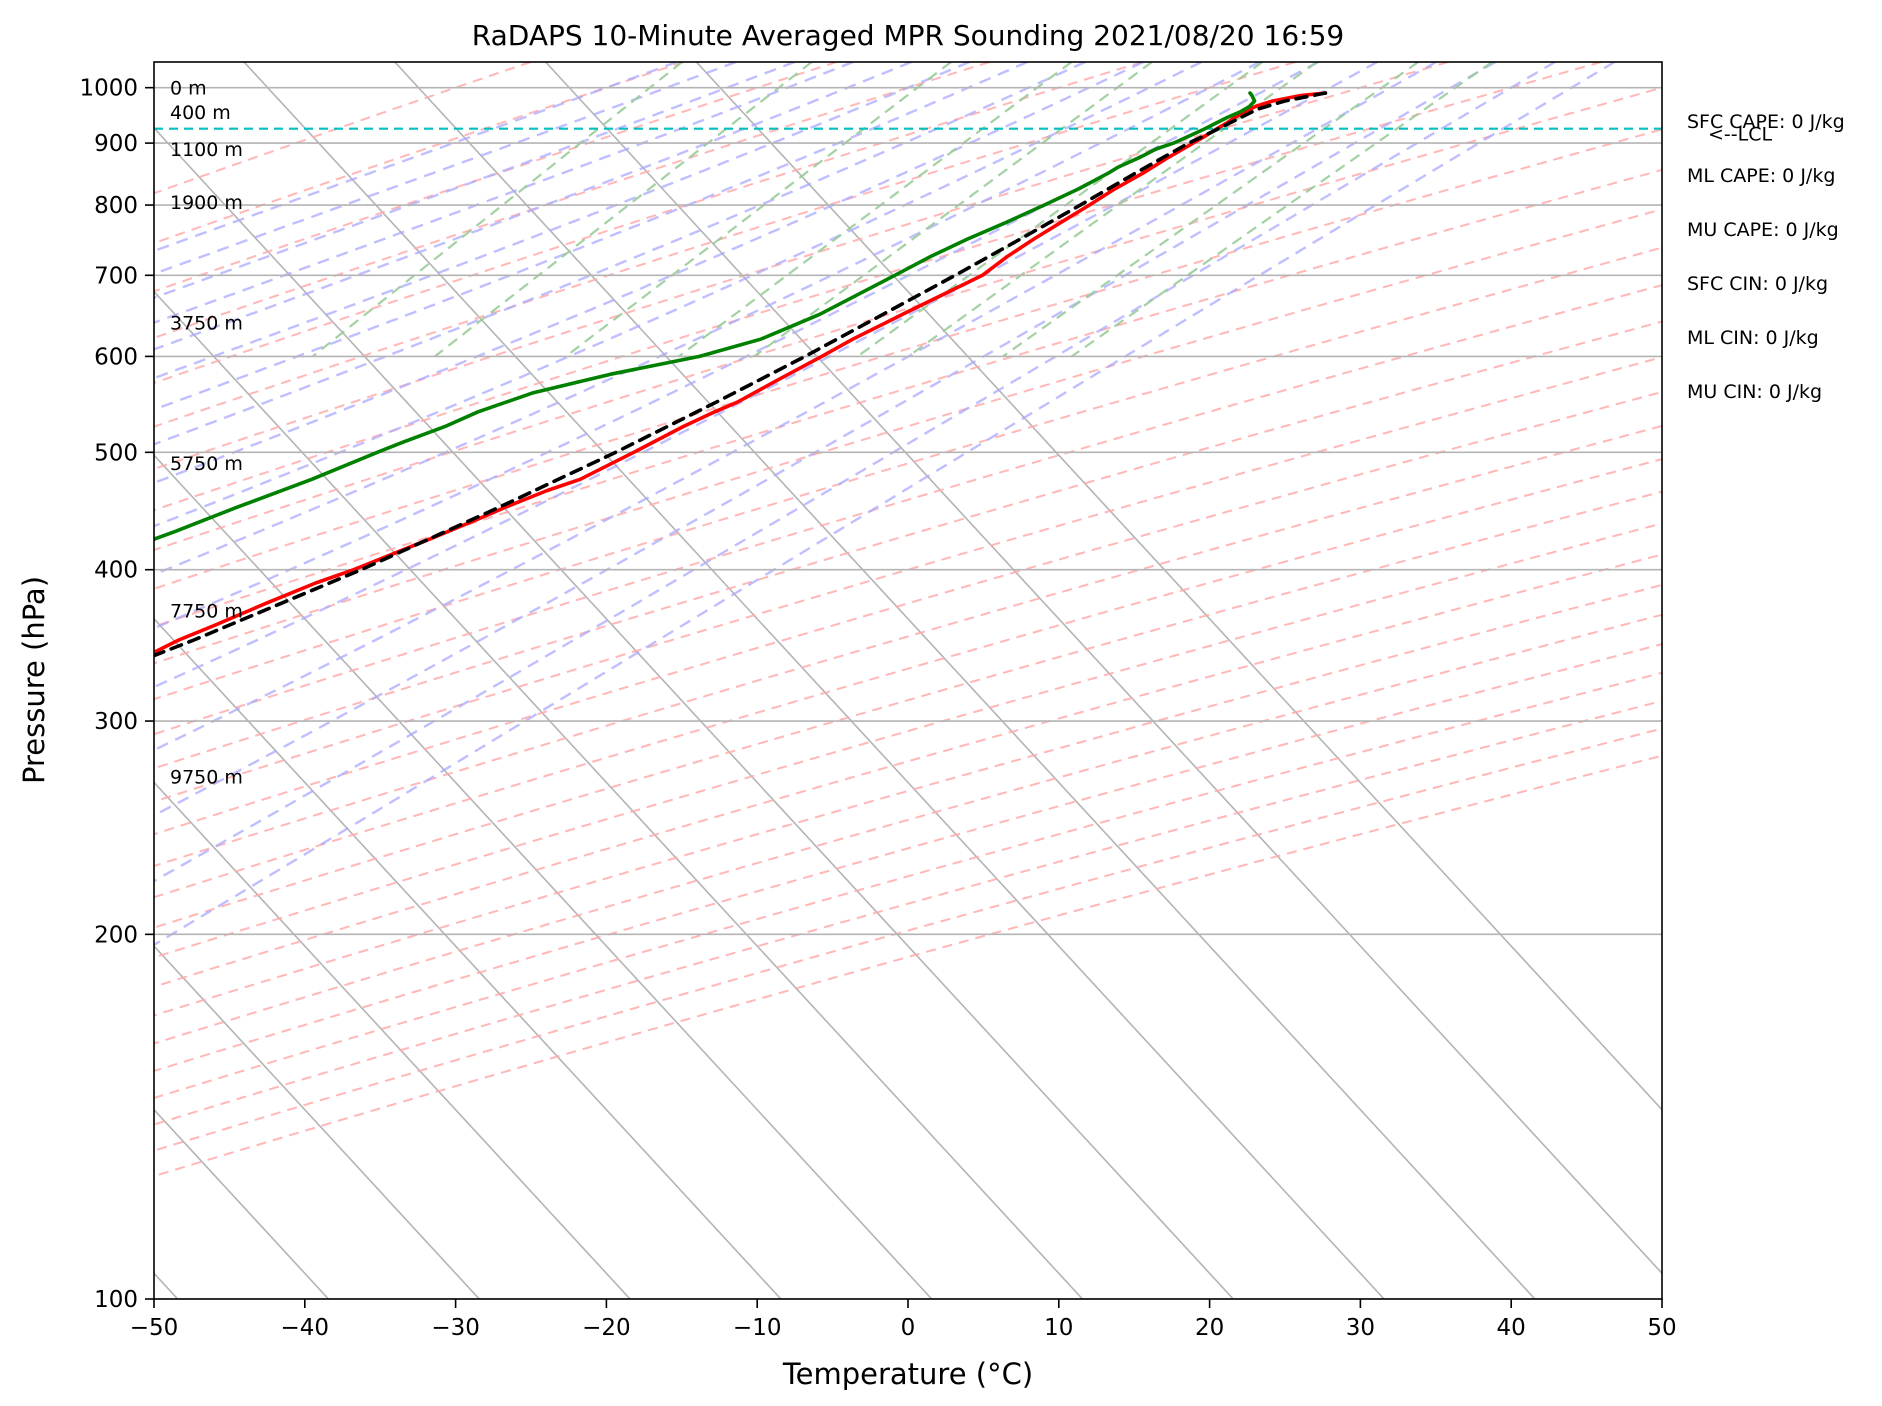 The image size is (1882, 1406). I want to click on x-tick-label: −30, so click(455, 1328).